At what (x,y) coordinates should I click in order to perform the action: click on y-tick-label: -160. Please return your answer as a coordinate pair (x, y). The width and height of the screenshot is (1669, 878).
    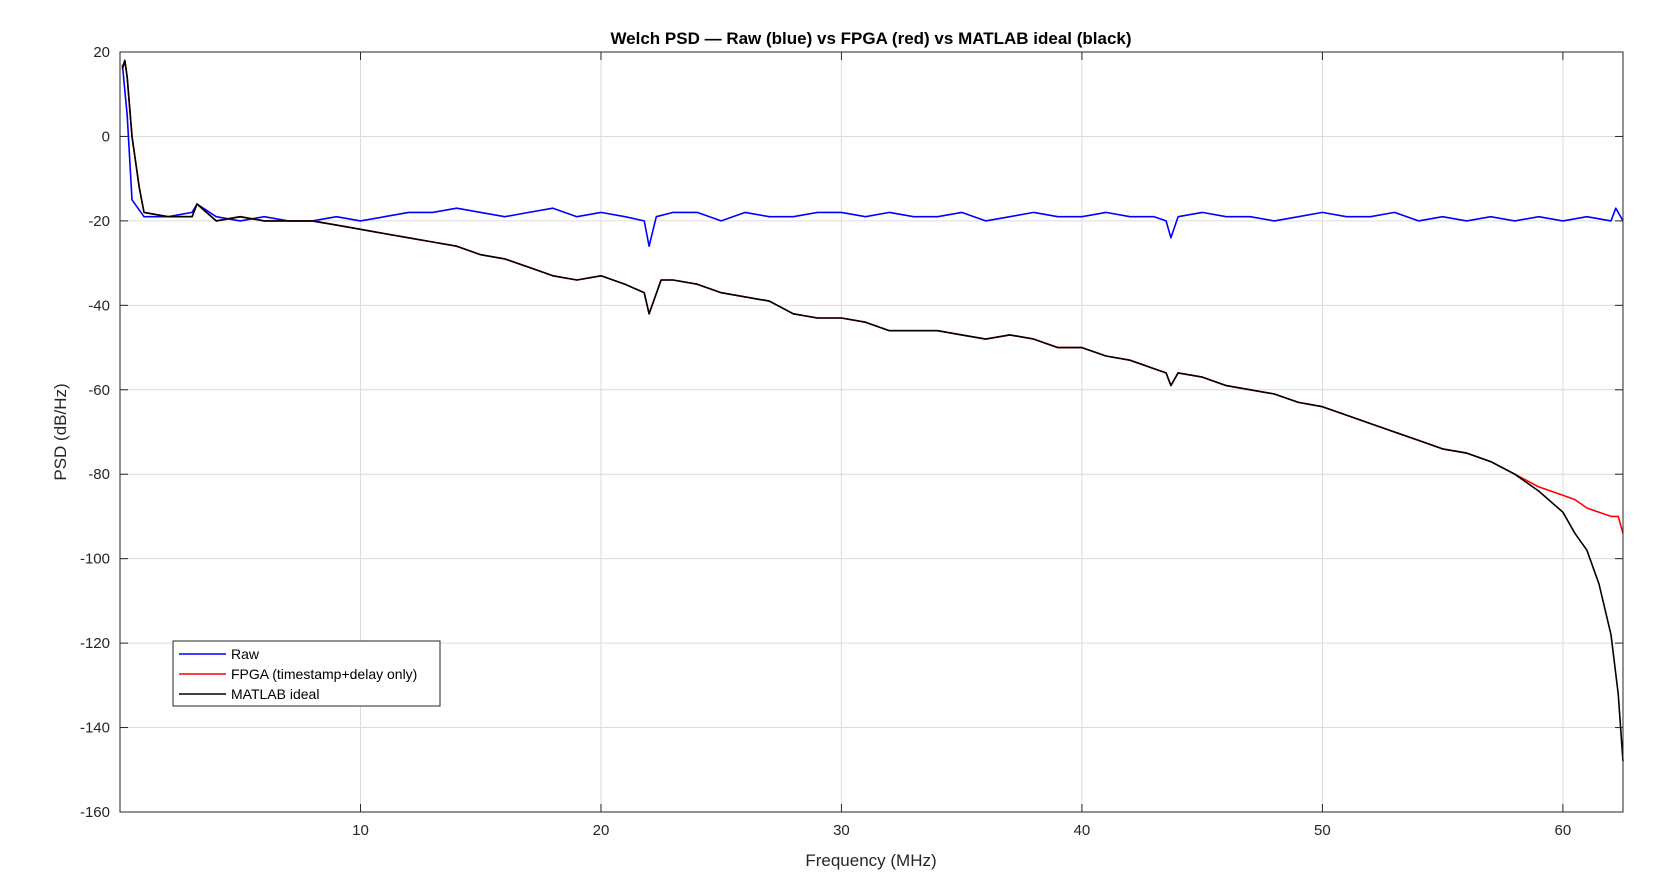
    Looking at the image, I should click on (95, 812).